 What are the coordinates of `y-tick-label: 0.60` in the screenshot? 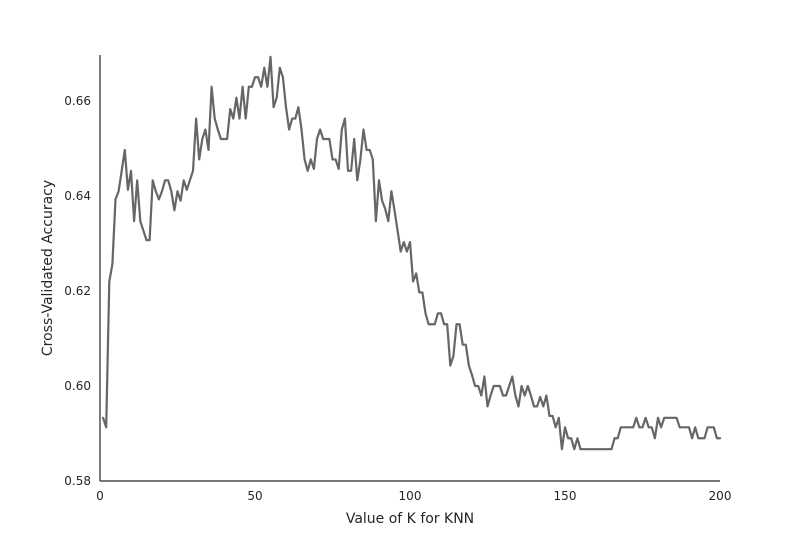 It's located at (77, 386).